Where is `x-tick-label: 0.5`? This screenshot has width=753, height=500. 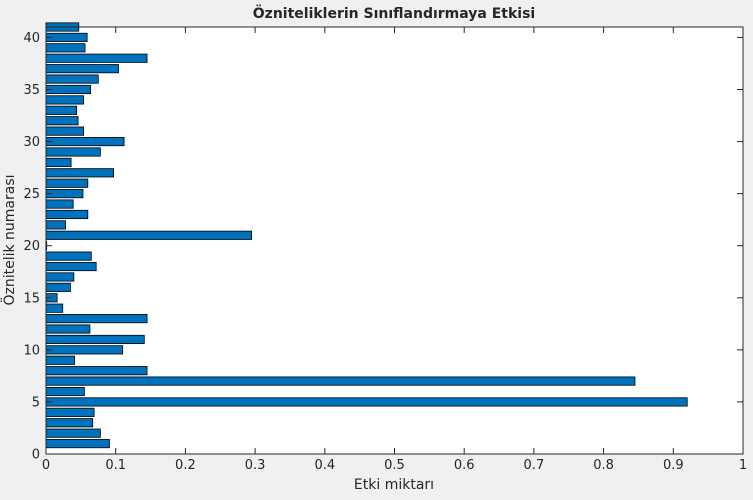 x-tick-label: 0.5 is located at coordinates (394, 465).